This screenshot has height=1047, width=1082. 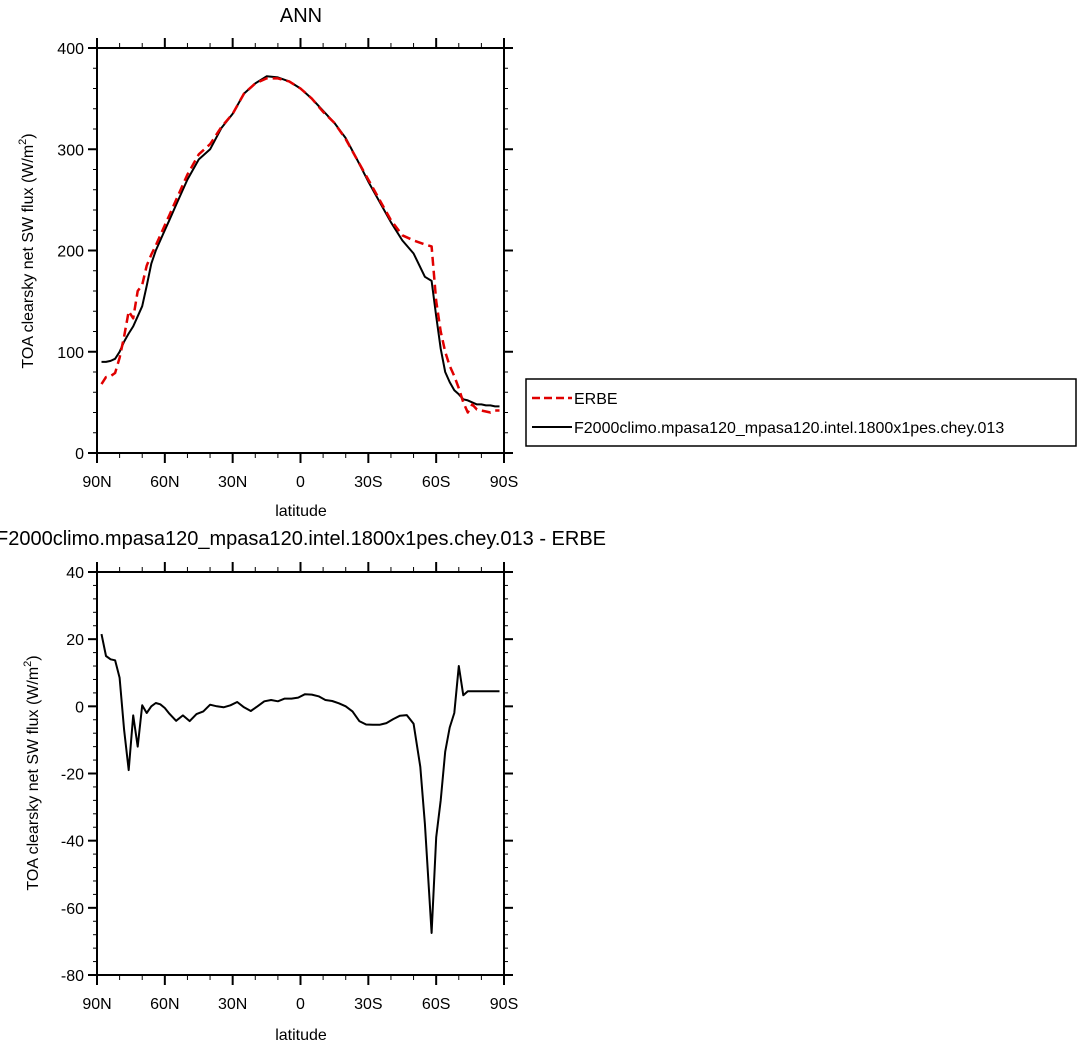 I want to click on series-line-model, so click(x=300, y=241).